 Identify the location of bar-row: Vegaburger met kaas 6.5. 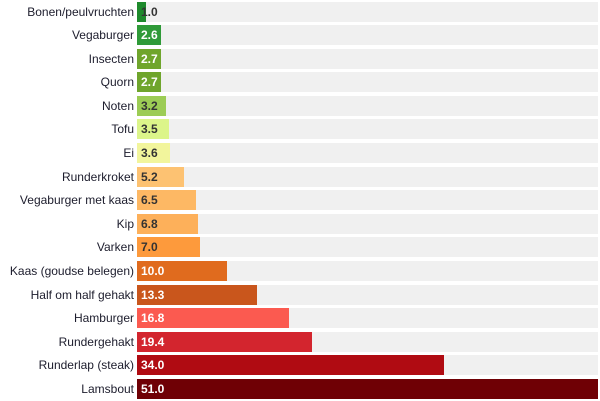
(300, 200).